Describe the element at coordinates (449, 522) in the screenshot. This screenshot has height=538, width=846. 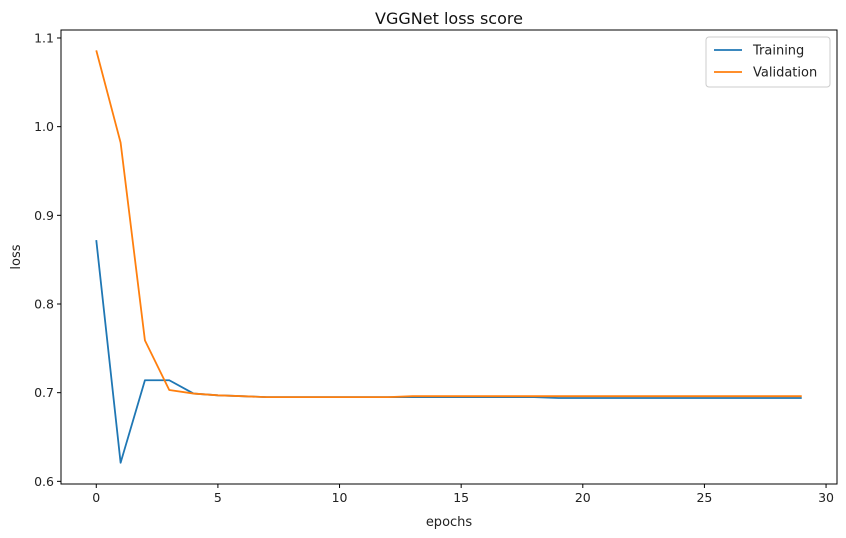
I see `x-axis-title: epochs` at that location.